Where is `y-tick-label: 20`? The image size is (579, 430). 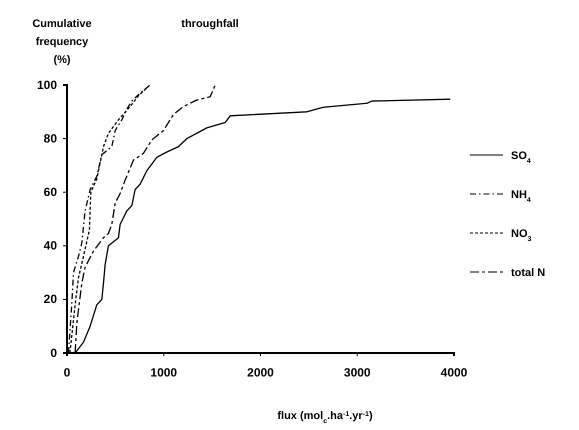 y-tick-label: 20 is located at coordinates (51, 299).